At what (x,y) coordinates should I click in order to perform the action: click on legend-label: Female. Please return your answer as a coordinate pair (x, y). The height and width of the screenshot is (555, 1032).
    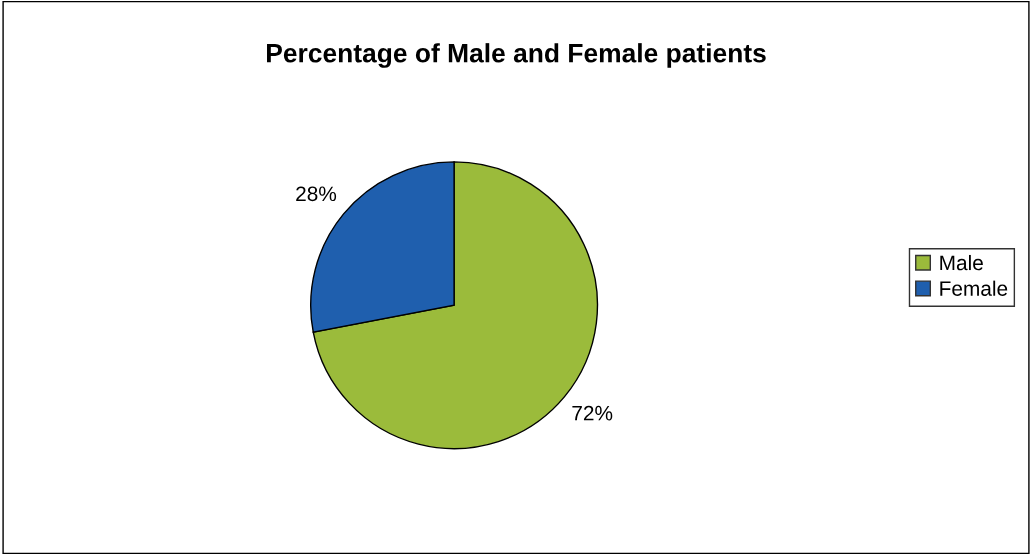
    Looking at the image, I should click on (974, 288).